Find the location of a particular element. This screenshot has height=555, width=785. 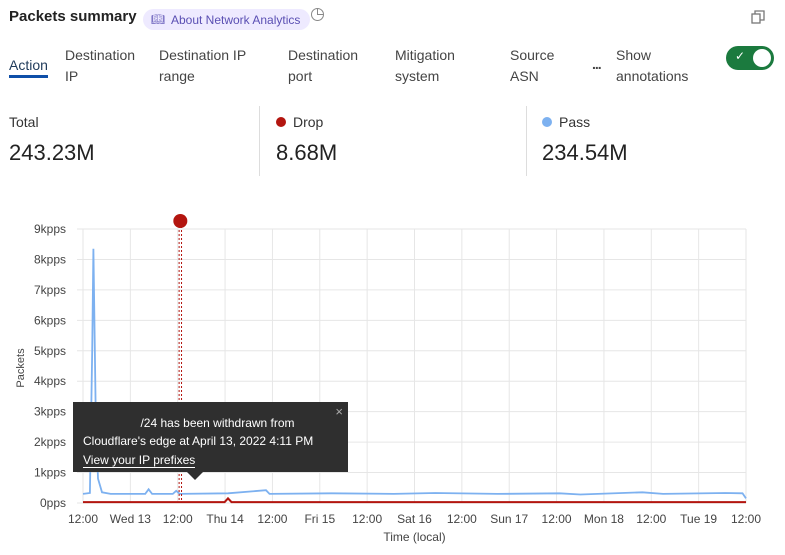

drop-legend-dot is located at coordinates (281, 122).